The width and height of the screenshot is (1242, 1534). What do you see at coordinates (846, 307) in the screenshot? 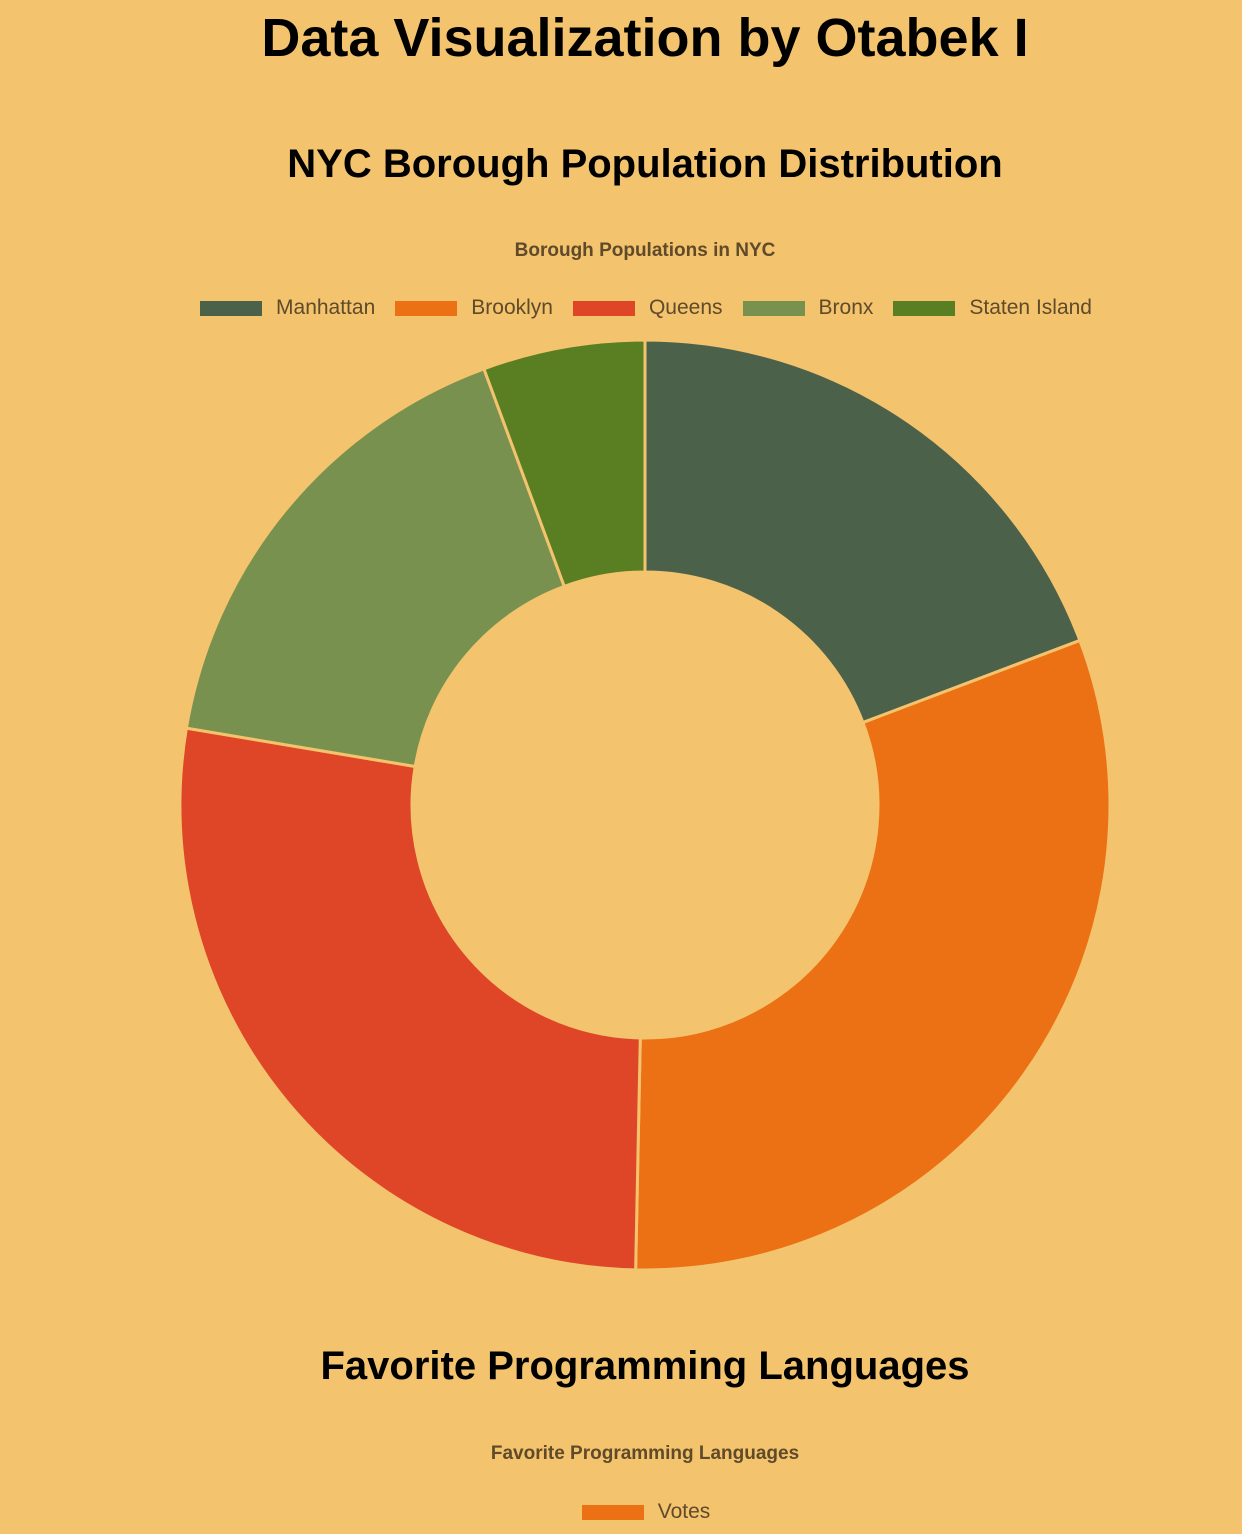
I see `legend-label-bronx: Bronx` at bounding box center [846, 307].